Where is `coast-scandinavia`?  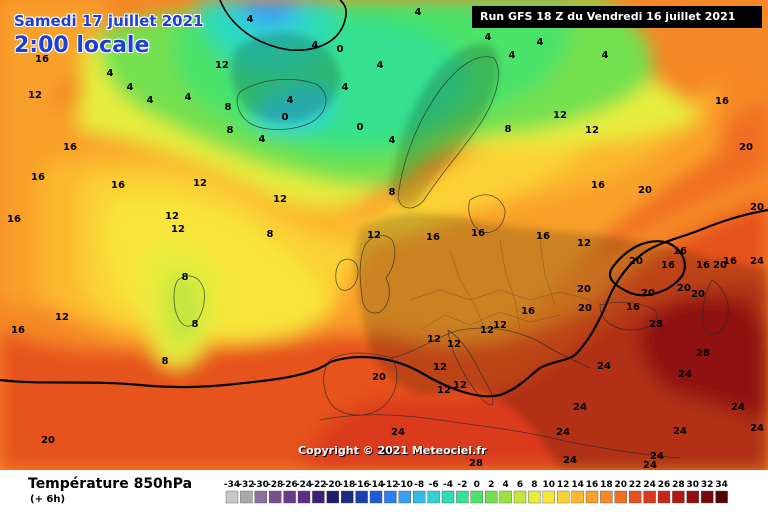 coast-scandinavia is located at coordinates (448, 132).